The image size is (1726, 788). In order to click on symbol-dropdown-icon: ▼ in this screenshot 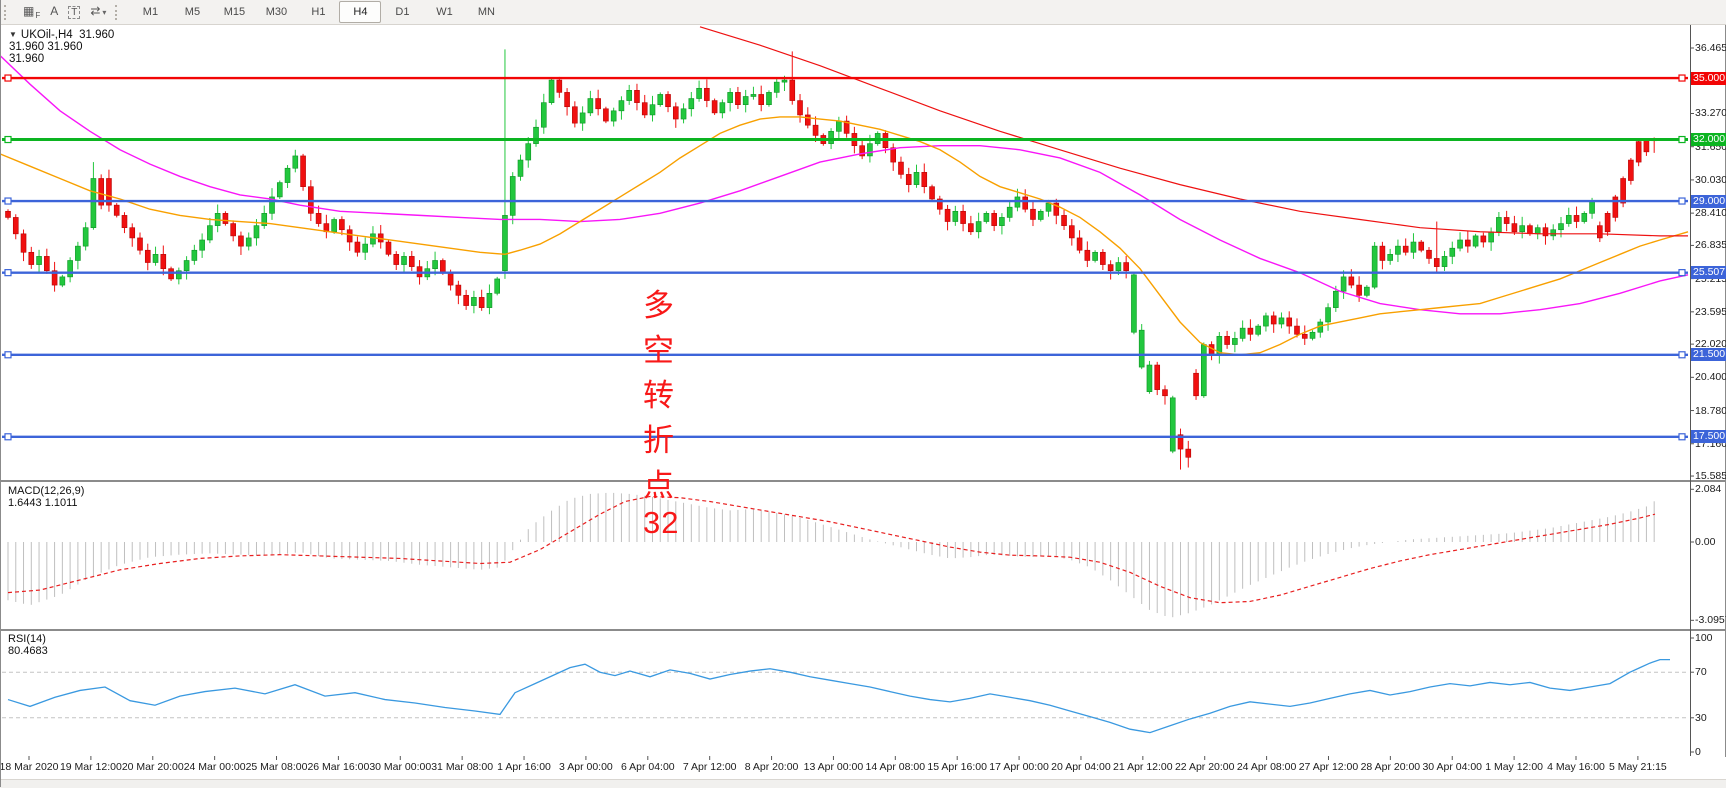, I will do `click(13, 34)`.